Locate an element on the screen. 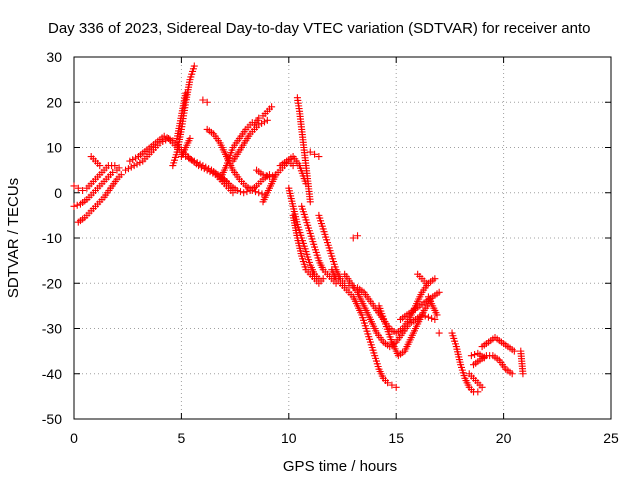 This screenshot has width=640, height=480. y-tick-label: -10 is located at coordinates (52, 238).